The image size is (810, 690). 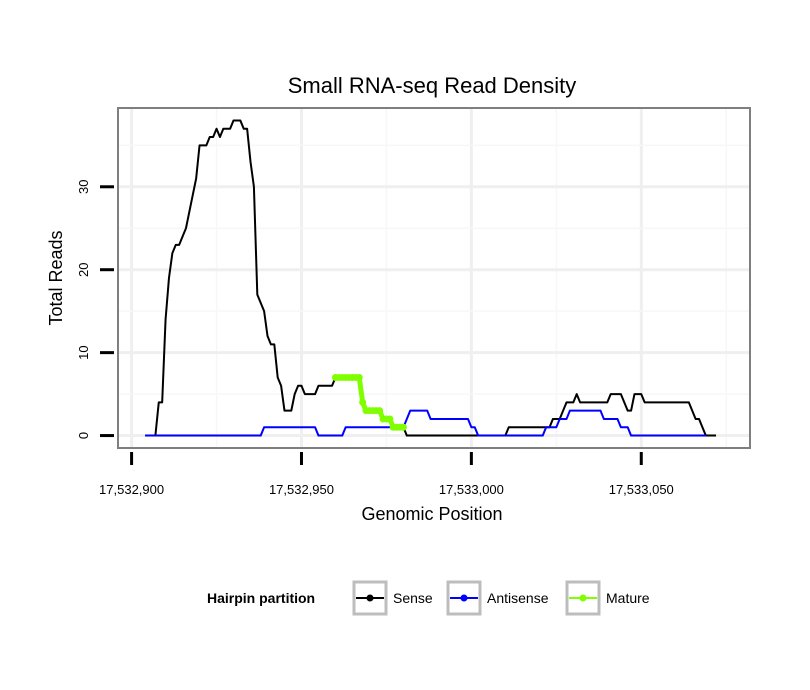 I want to click on x-tick-label: 17,533,050, so click(x=641, y=489).